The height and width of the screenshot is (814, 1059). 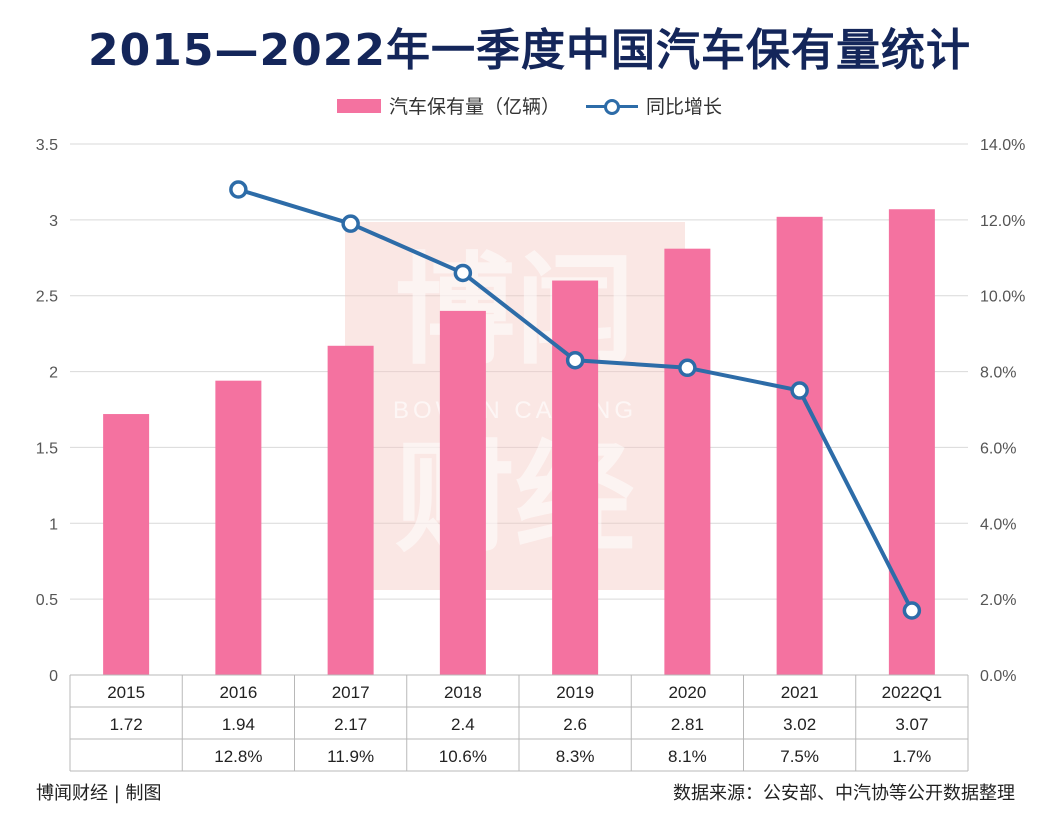 What do you see at coordinates (687, 756) in the screenshot?
I see `table-cell: 8.1%` at bounding box center [687, 756].